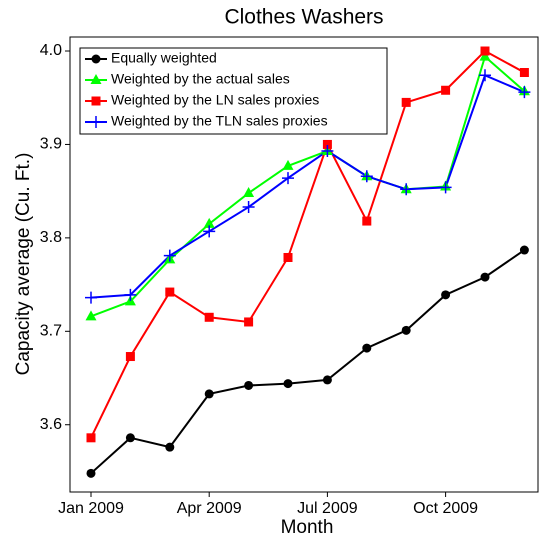 The width and height of the screenshot is (540, 541). Describe the element at coordinates (51, 331) in the screenshot. I see `y-tick-label: 3.7` at that location.